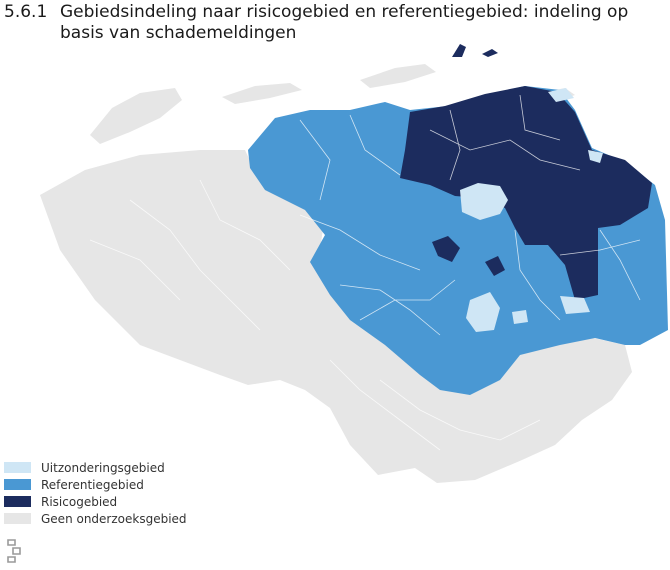 This screenshot has height=570, width=670. I want to click on island-vlieland-area, so click(262, 93).